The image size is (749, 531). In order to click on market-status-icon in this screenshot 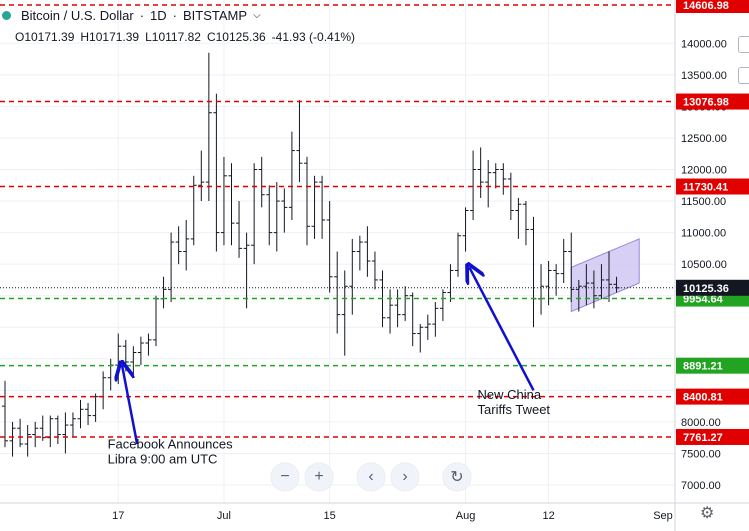, I will do `click(6, 15)`.